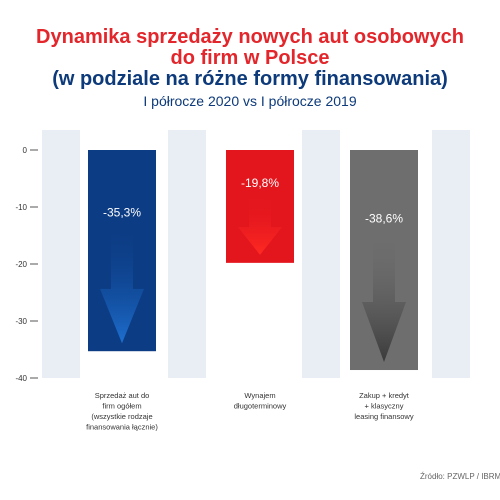 The width and height of the screenshot is (500, 500). I want to click on category-label-line: (wszystkie rodzaje, so click(121, 416).